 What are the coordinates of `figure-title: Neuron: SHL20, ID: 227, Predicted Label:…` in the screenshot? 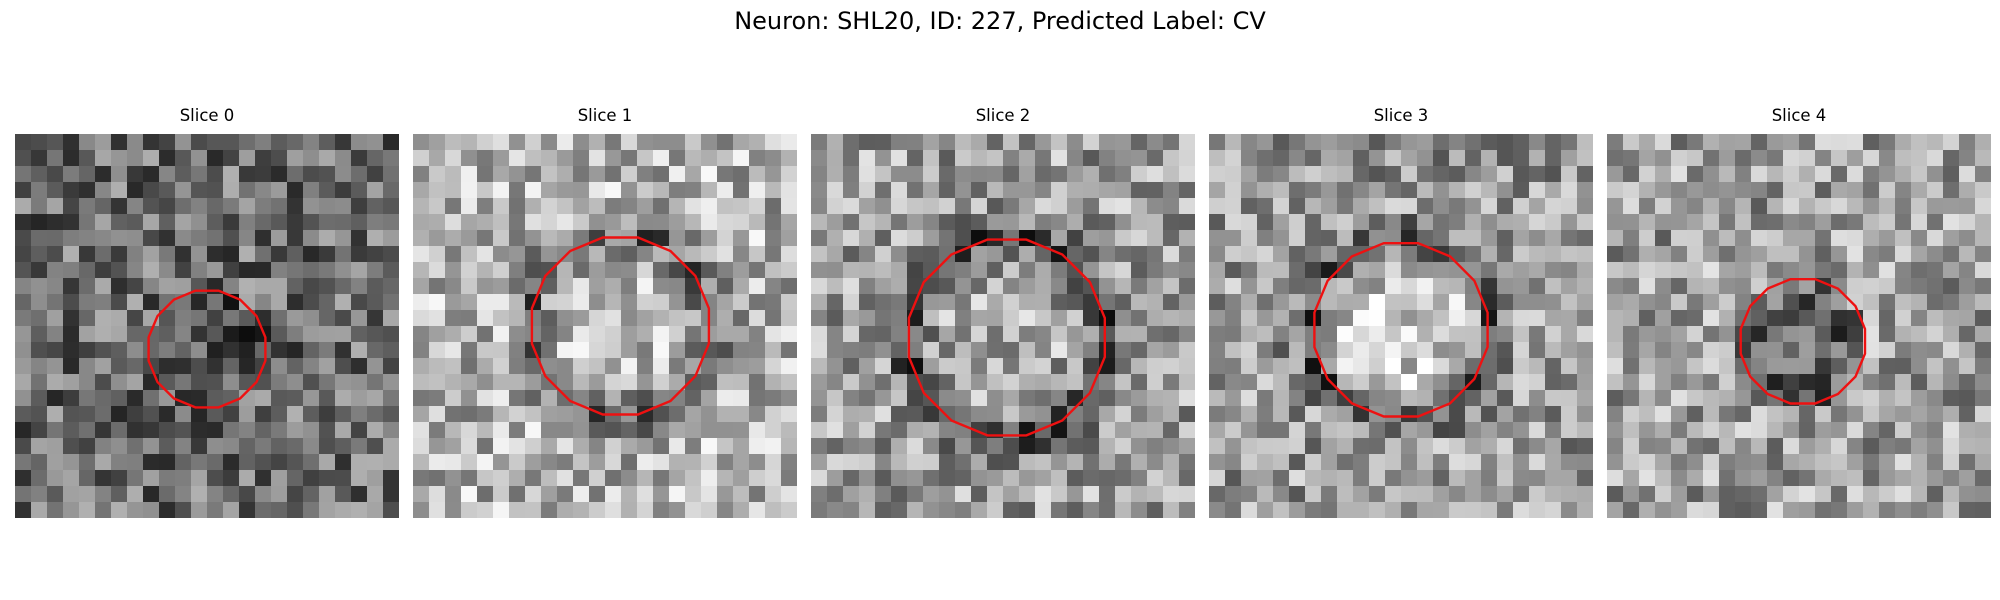 It's located at (1000, 21).